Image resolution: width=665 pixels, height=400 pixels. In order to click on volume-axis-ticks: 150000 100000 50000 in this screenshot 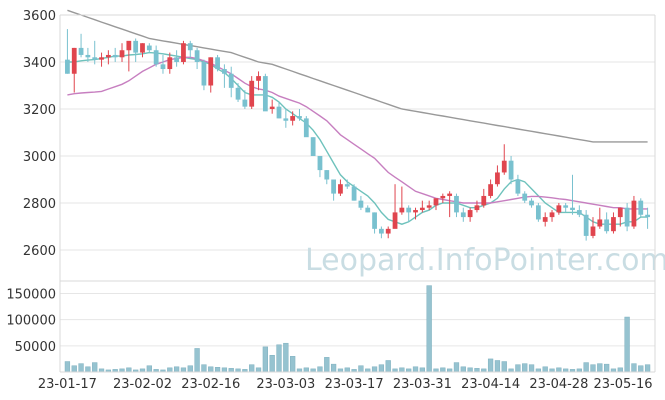, I will do `click(31, 320)`.